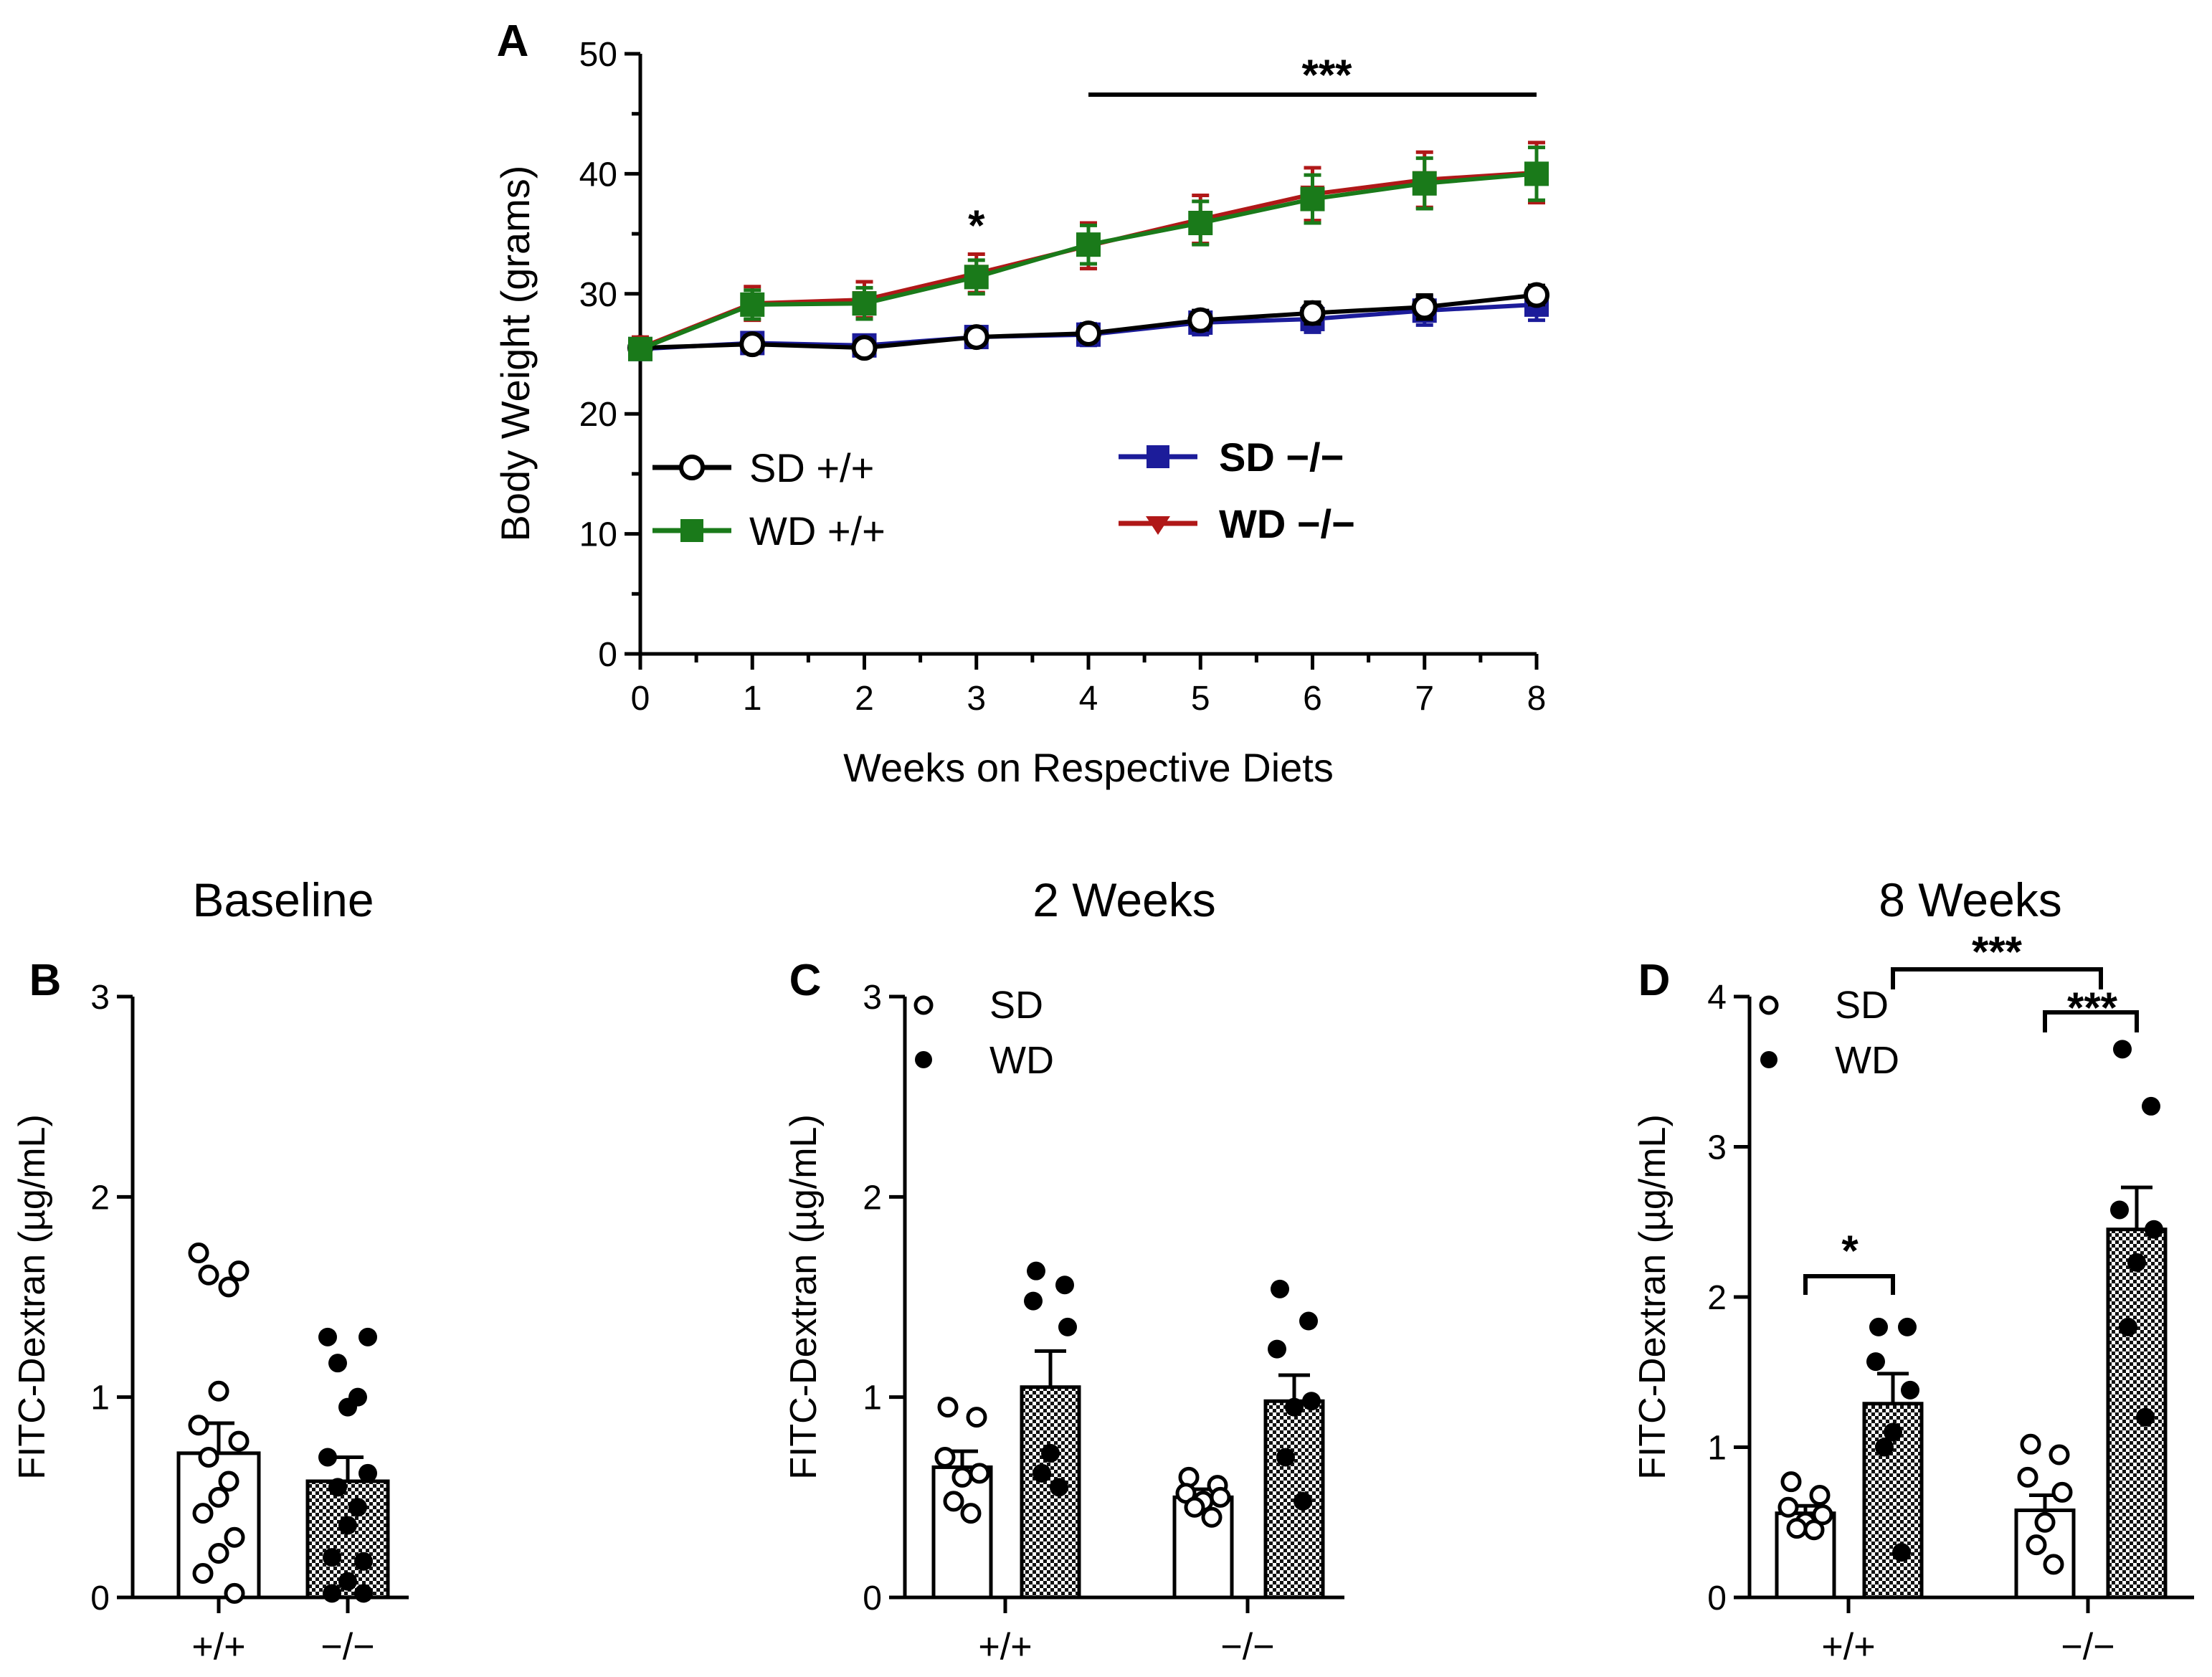 This screenshot has width=2212, height=1677. What do you see at coordinates (1326, 75) in the screenshot?
I see `panel-a-significance-weeks4-8: ***` at bounding box center [1326, 75].